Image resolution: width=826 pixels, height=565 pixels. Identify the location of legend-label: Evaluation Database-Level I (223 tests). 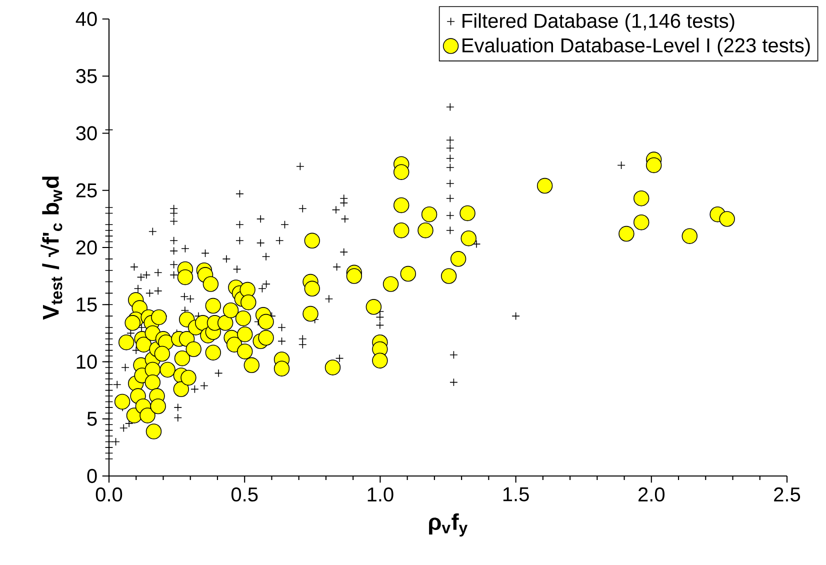
(636, 47).